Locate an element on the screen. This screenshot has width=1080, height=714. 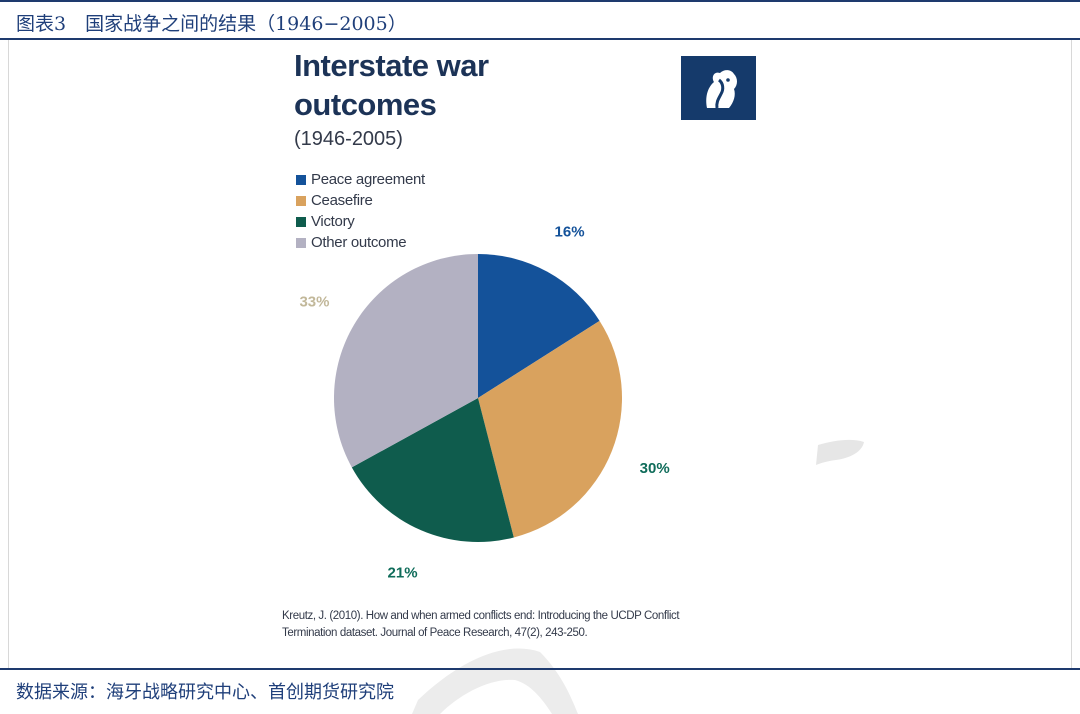
report-header: 图表3 国家战争之间的结果（1946−2005） is located at coordinates (540, 20).